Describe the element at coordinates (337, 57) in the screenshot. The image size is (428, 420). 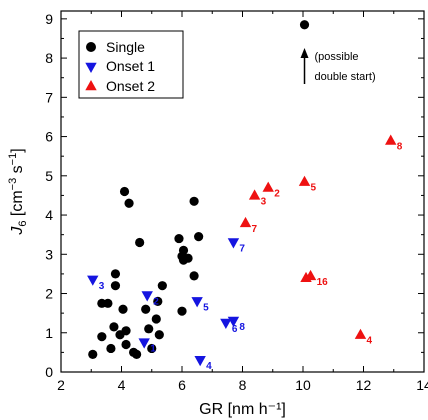
I see `annotation-text-line-1: (possible` at that location.